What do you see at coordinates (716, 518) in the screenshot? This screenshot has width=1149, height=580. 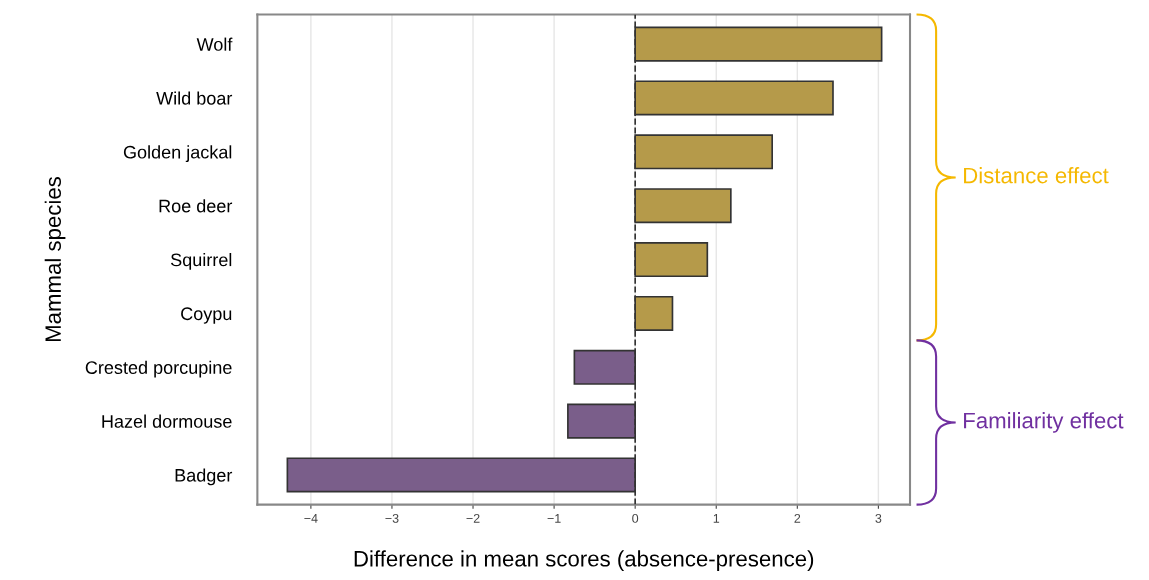 I see `x-tick-label: 1` at bounding box center [716, 518].